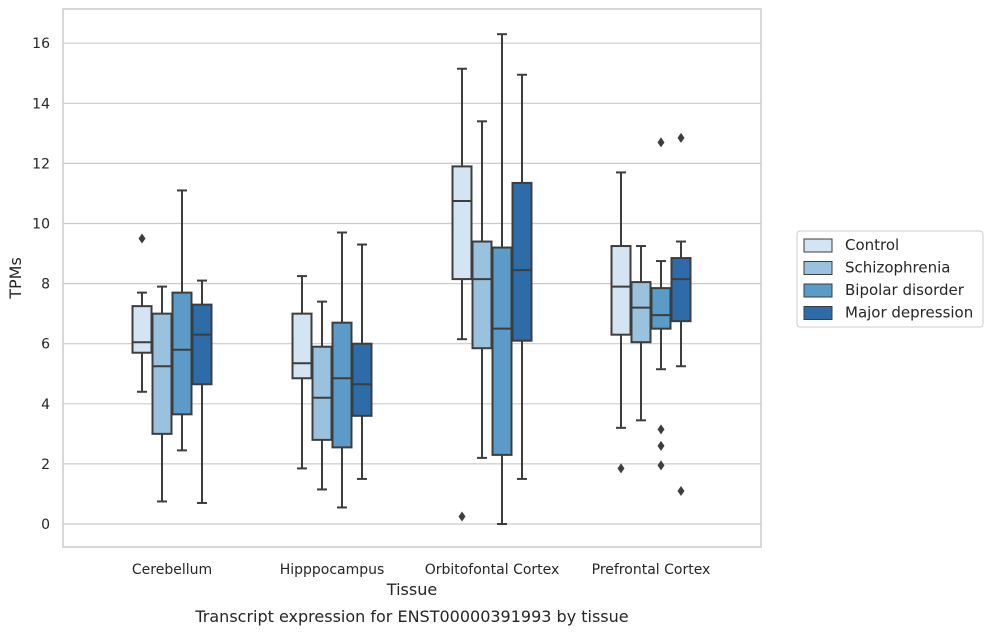 This screenshot has height=634, width=992. Describe the element at coordinates (41, 225) in the screenshot. I see `y-tick-label: 10` at that location.